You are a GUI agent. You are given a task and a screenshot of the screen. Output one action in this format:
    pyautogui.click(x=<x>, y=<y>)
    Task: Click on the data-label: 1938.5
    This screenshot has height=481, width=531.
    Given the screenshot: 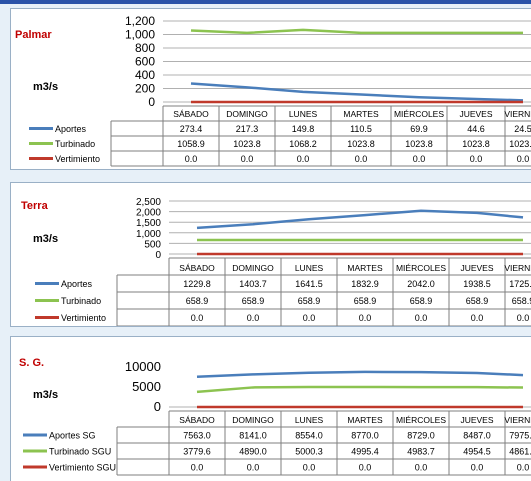 What is the action you would take?
    pyautogui.click(x=477, y=284)
    